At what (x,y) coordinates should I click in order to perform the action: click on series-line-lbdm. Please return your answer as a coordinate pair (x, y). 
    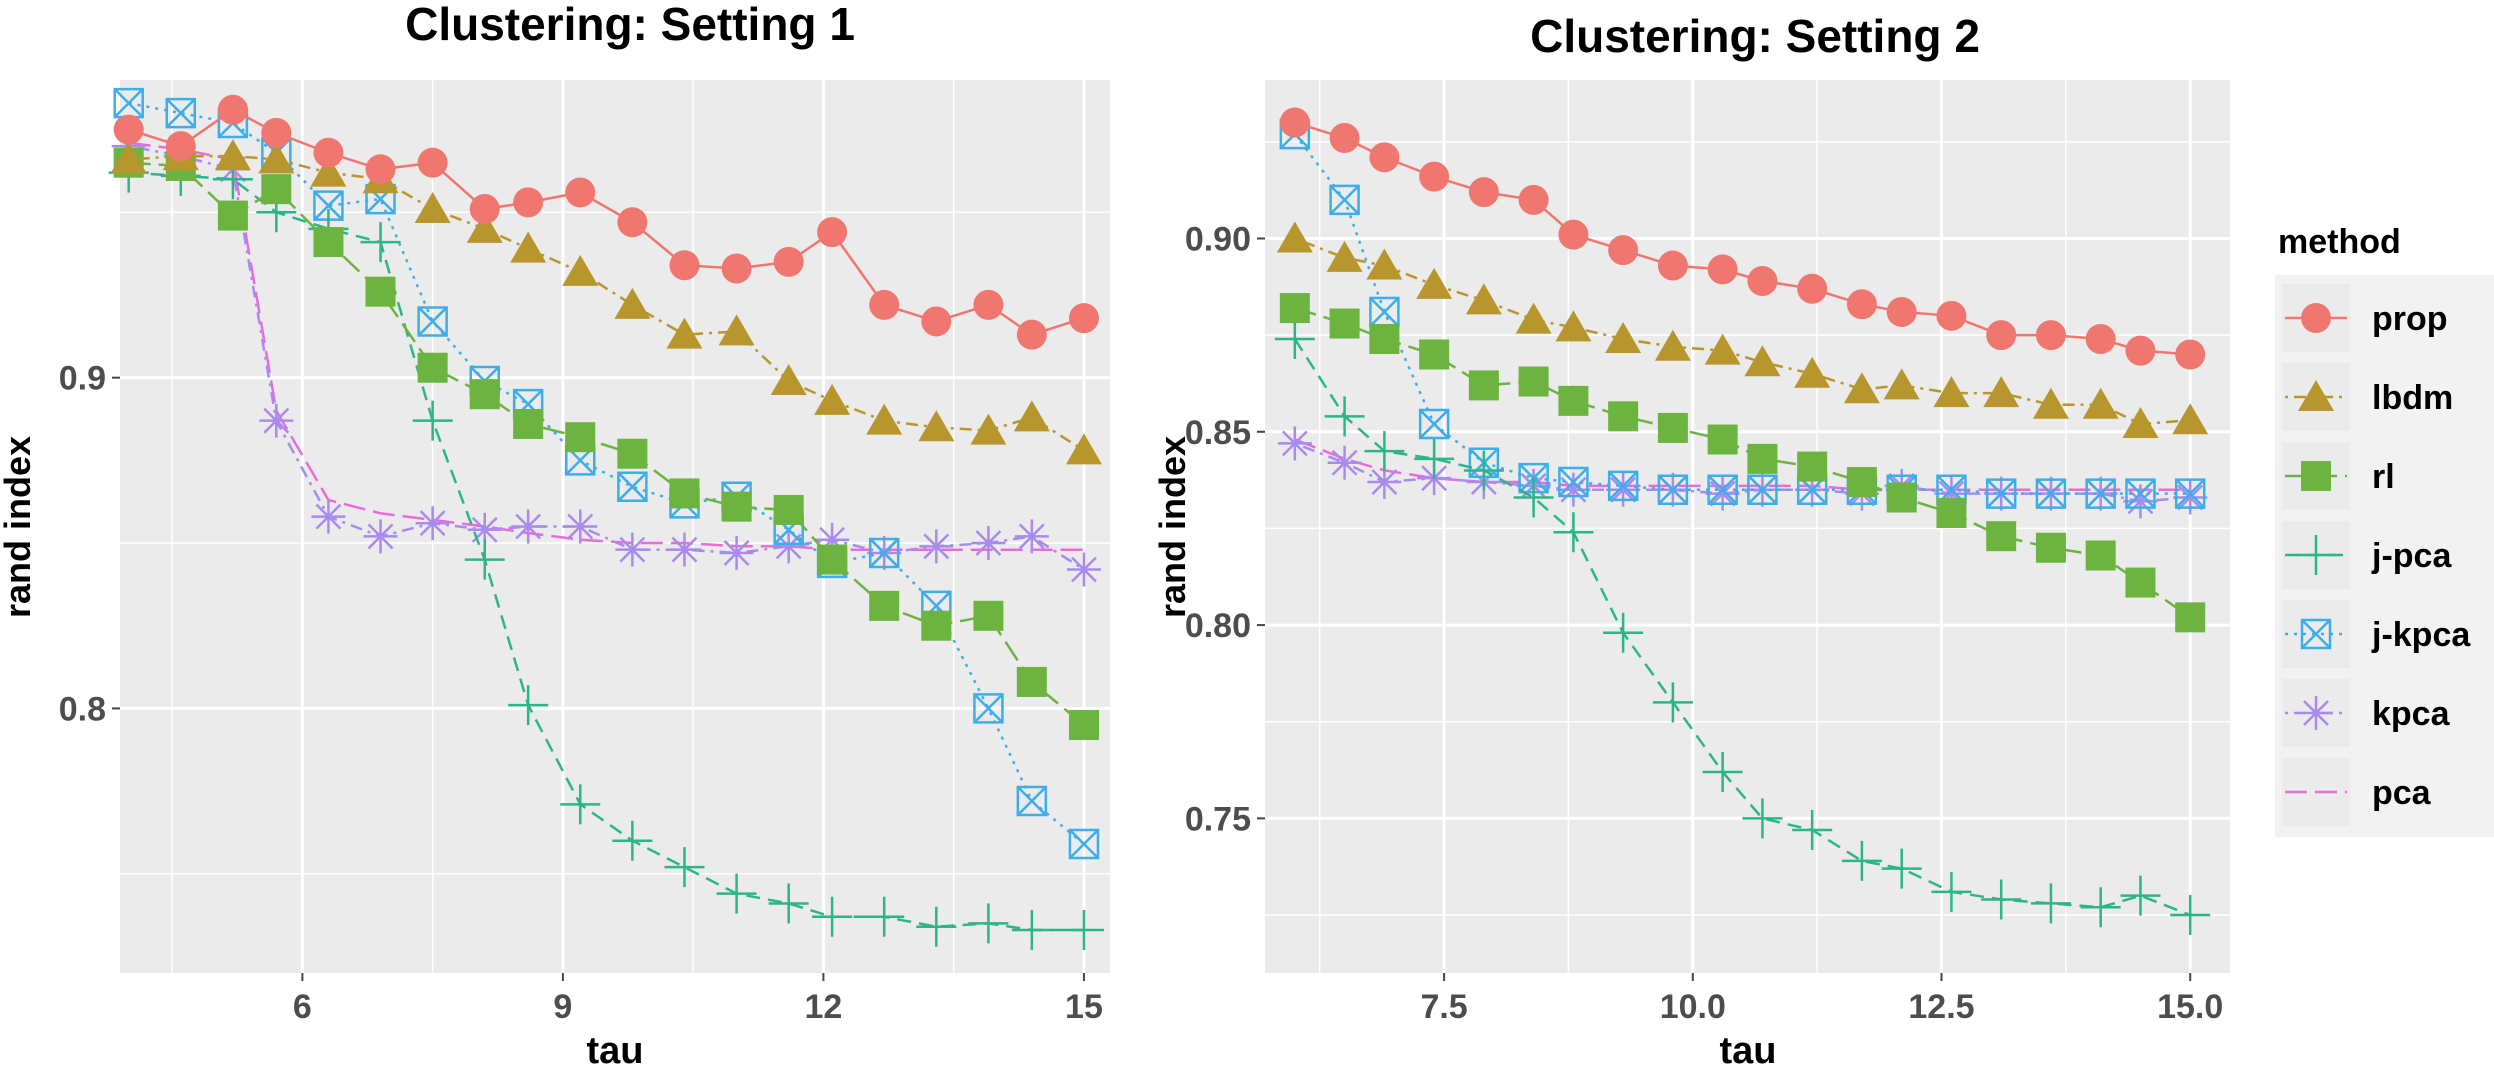
    Looking at the image, I should click on (606, 303).